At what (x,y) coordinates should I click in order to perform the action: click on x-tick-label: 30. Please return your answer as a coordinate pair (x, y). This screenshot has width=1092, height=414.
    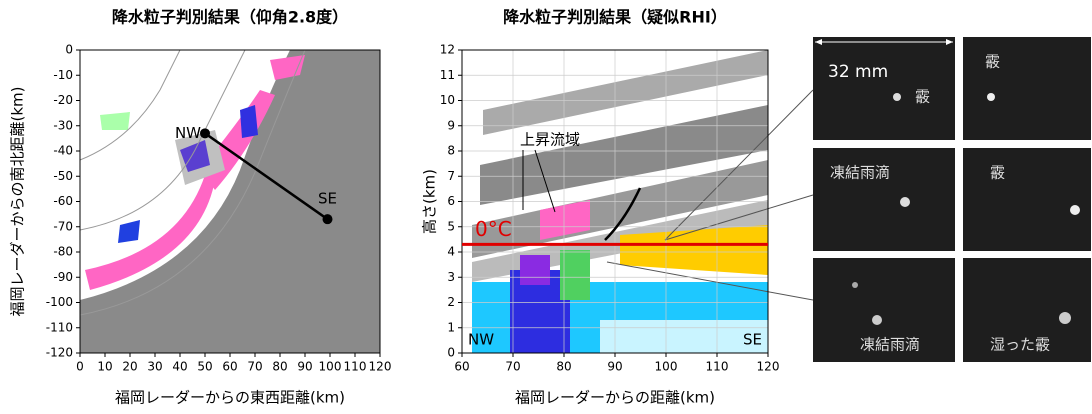
    Looking at the image, I should click on (154, 367).